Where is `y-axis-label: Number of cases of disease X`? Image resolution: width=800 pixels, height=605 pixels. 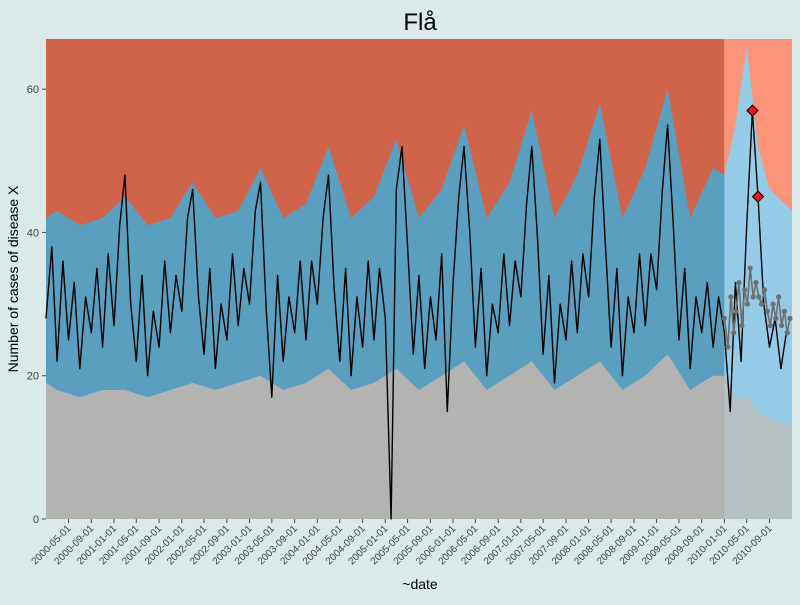
y-axis-label: Number of cases of disease X is located at coordinates (13, 278).